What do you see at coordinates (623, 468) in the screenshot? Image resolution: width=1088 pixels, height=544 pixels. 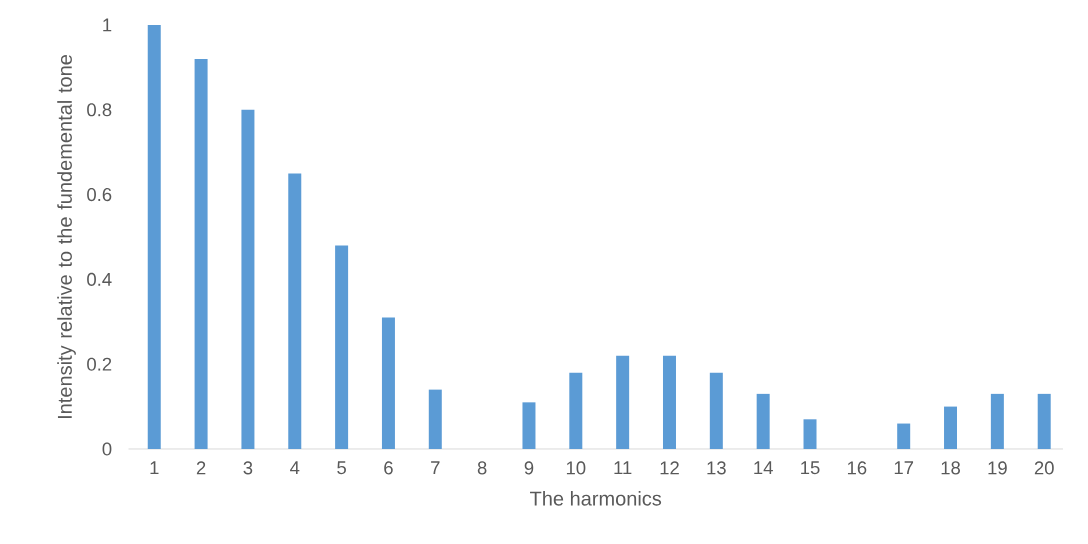 I see `x-tick-label: 11` at bounding box center [623, 468].